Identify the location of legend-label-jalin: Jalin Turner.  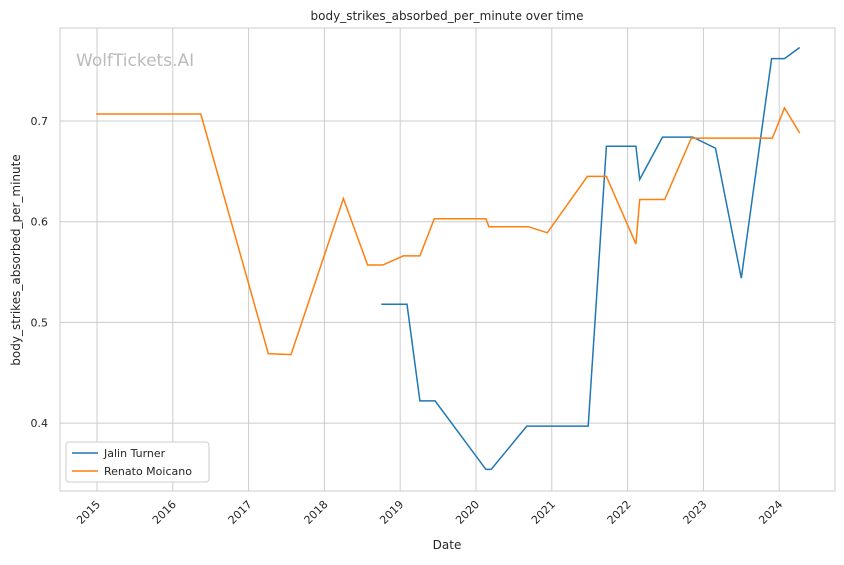
(134, 453).